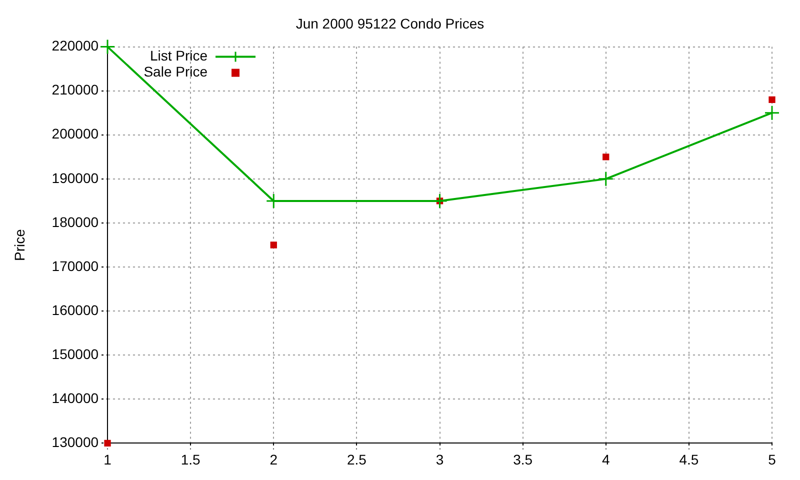 The height and width of the screenshot is (480, 800). What do you see at coordinates (190, 459) in the screenshot?
I see `x-tick-label: 1.5` at bounding box center [190, 459].